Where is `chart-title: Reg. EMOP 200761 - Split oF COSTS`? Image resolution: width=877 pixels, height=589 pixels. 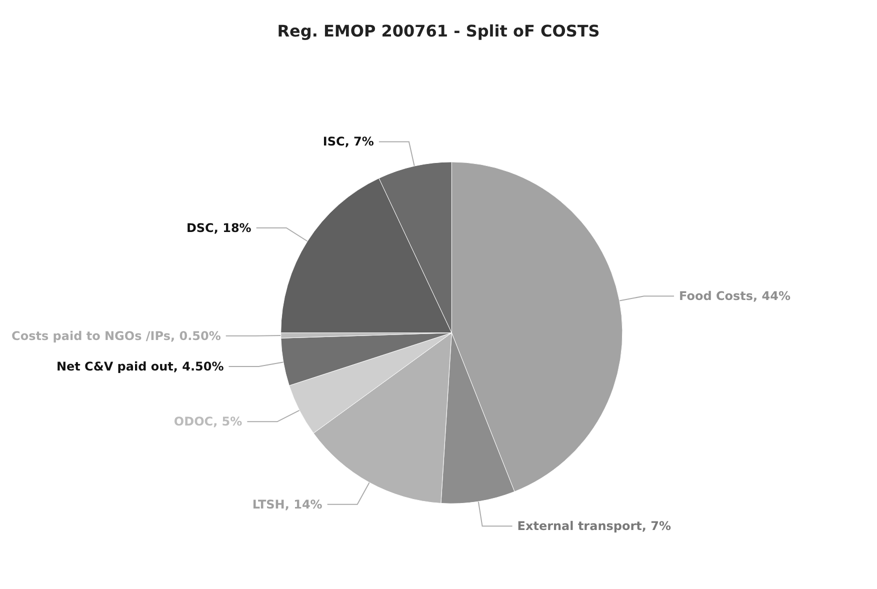 chart-title: Reg. EMOP 200761 - Split oF COSTS is located at coordinates (438, 31).